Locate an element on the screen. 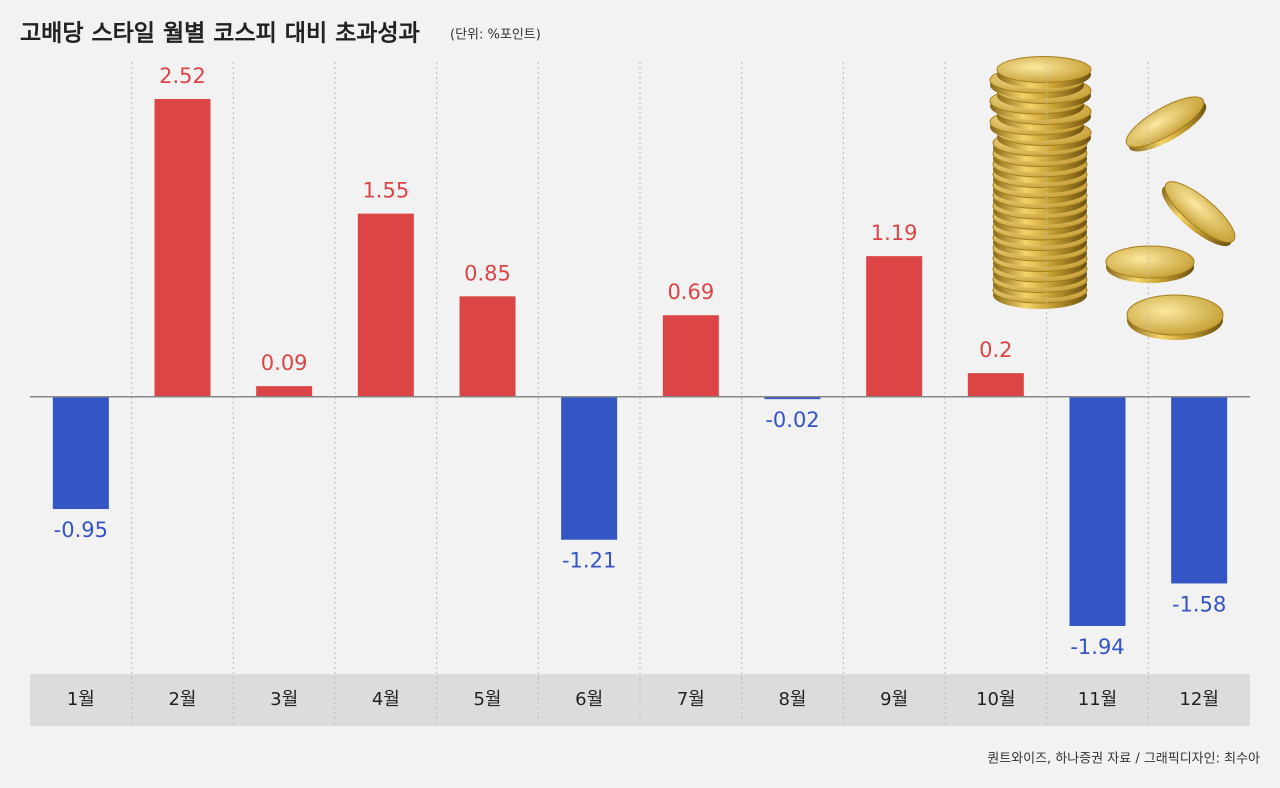  value-label: -0.95 is located at coordinates (81, 530).